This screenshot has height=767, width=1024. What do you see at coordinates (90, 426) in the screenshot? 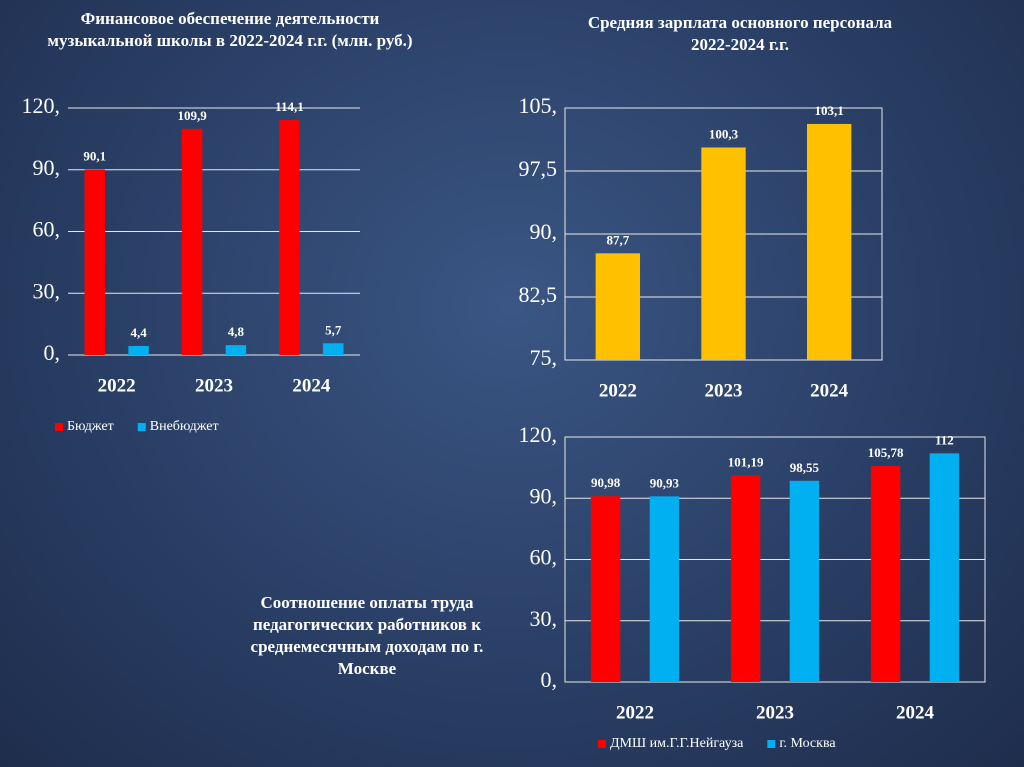
I see `legend-label: Бюджет` at bounding box center [90, 426].